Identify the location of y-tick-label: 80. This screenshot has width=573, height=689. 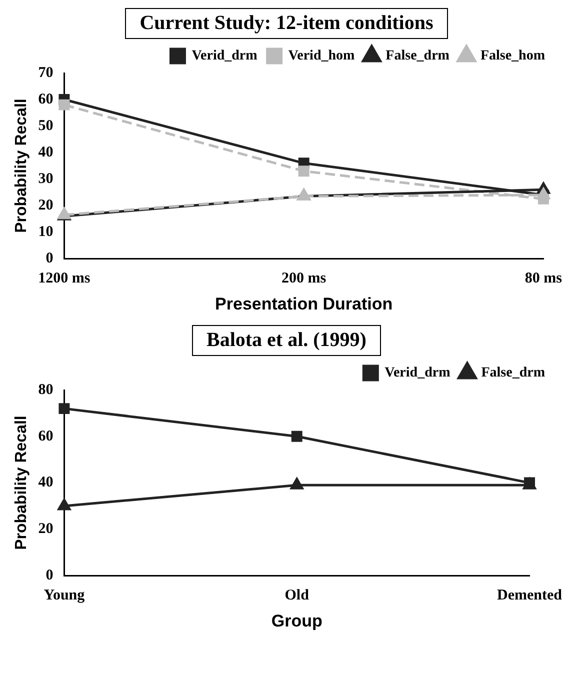
(46, 390).